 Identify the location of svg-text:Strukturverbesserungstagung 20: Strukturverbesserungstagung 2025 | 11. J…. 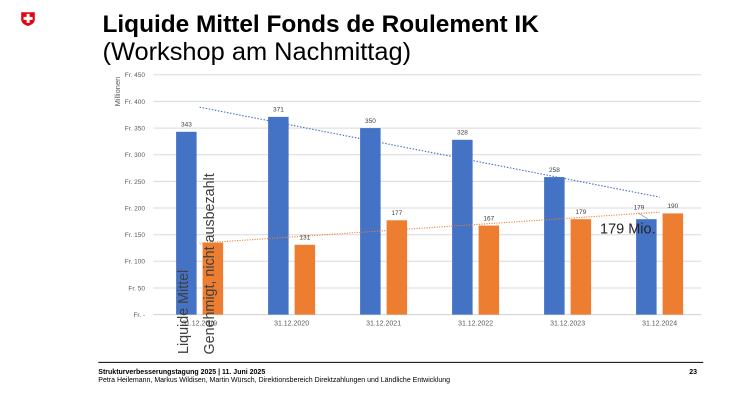
(181, 372).